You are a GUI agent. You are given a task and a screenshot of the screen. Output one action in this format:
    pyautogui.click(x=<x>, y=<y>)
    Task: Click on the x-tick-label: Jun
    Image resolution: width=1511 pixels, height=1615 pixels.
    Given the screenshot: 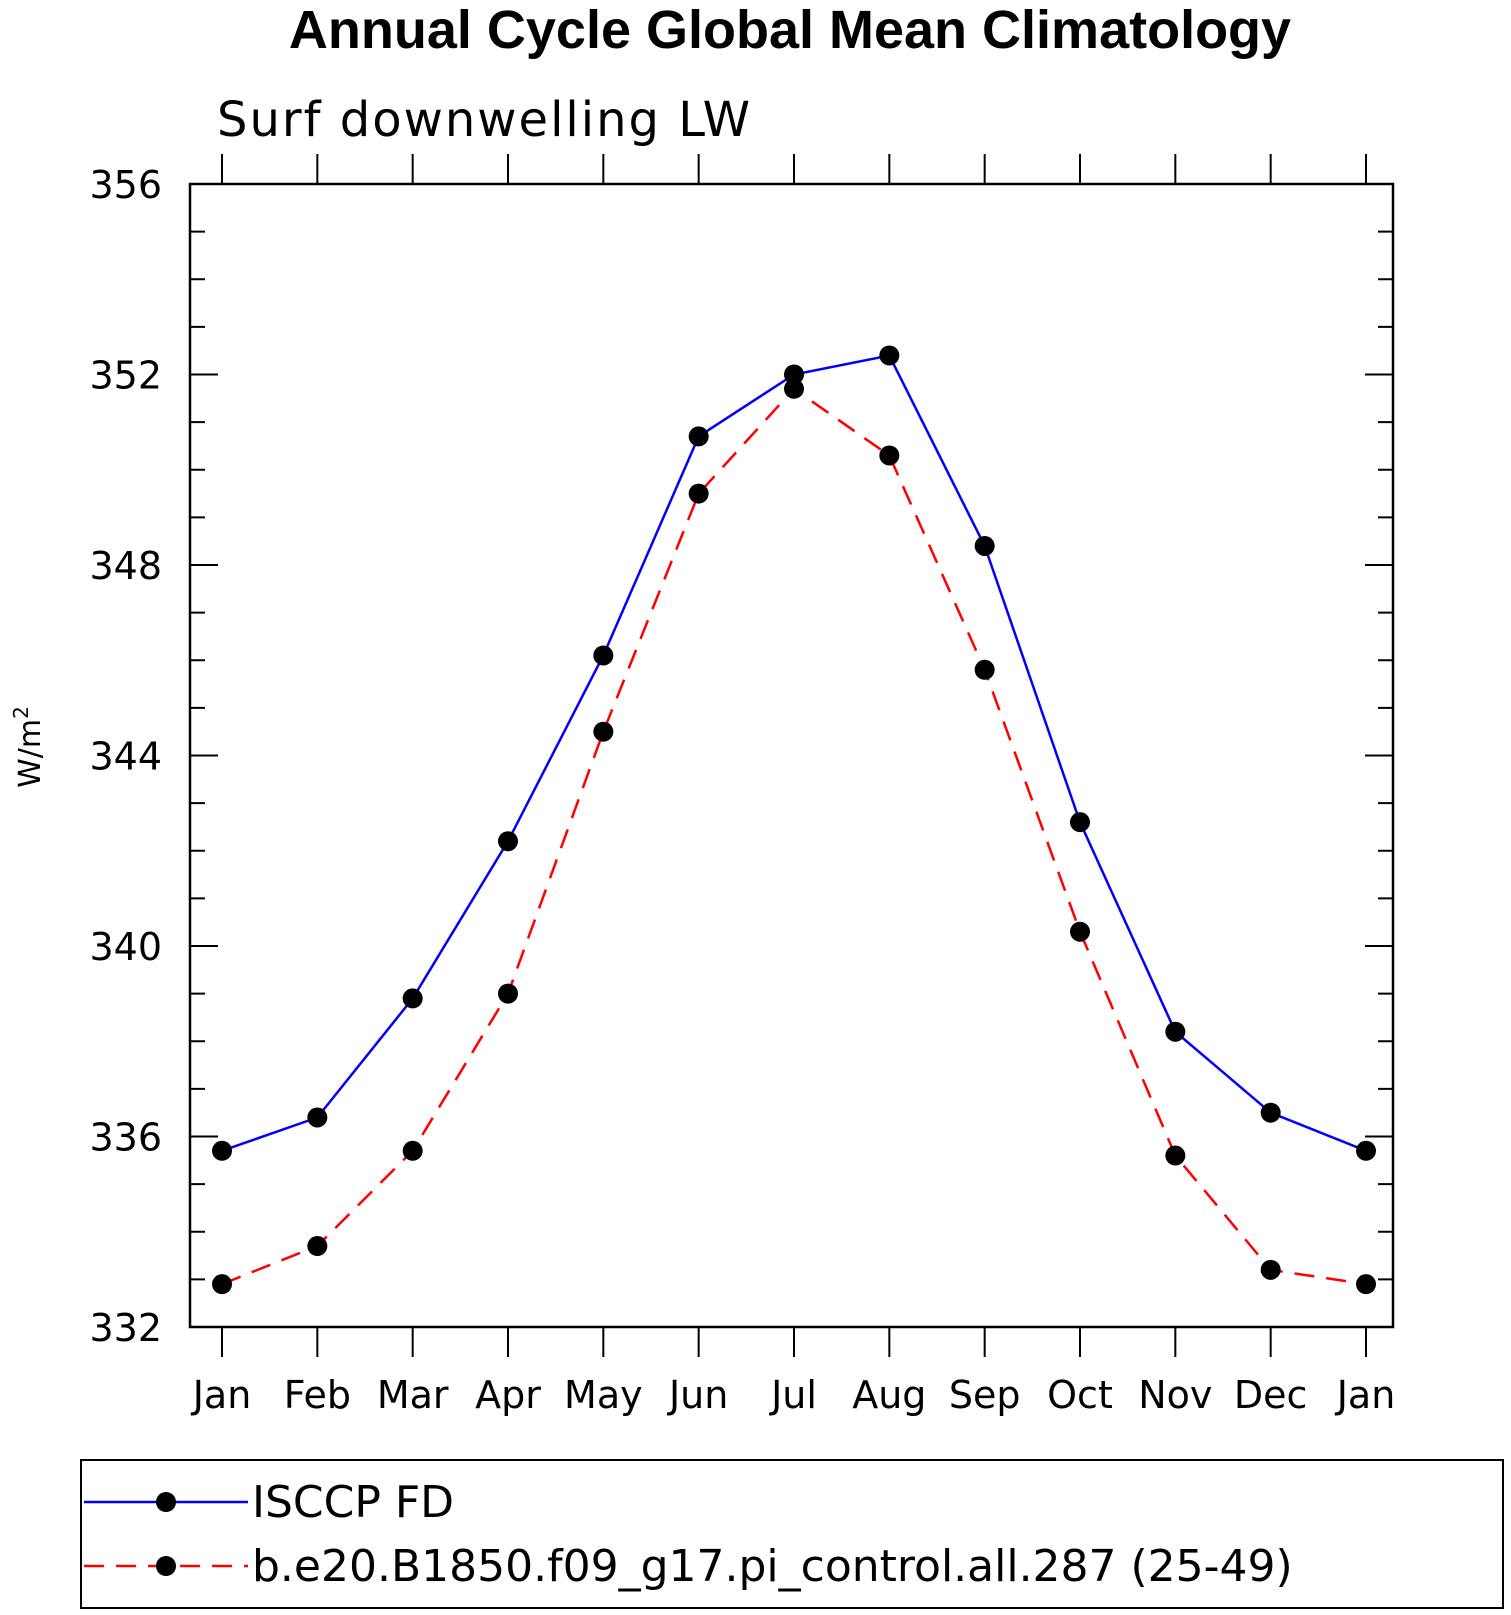 What is the action you would take?
    pyautogui.click(x=697, y=1395)
    